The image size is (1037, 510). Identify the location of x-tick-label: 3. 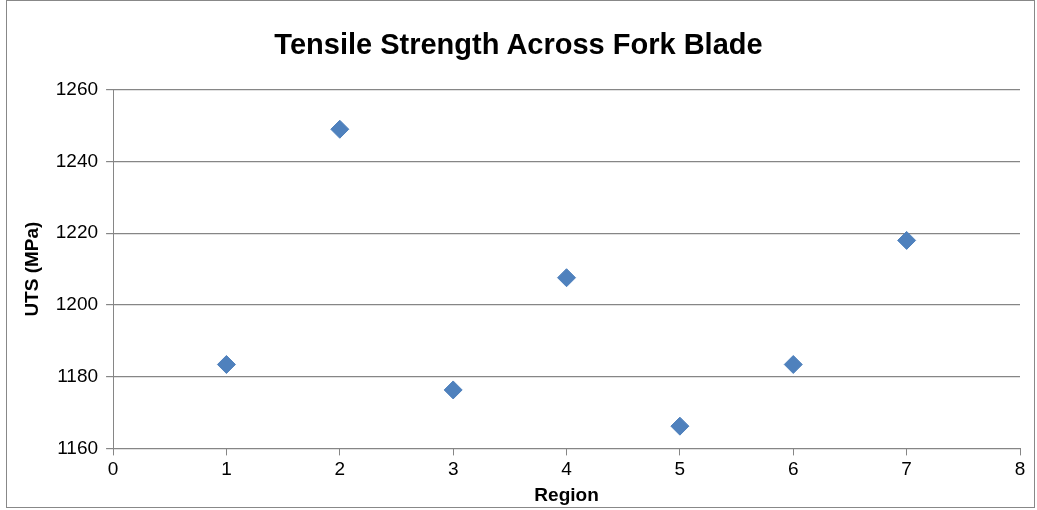
(453, 469).